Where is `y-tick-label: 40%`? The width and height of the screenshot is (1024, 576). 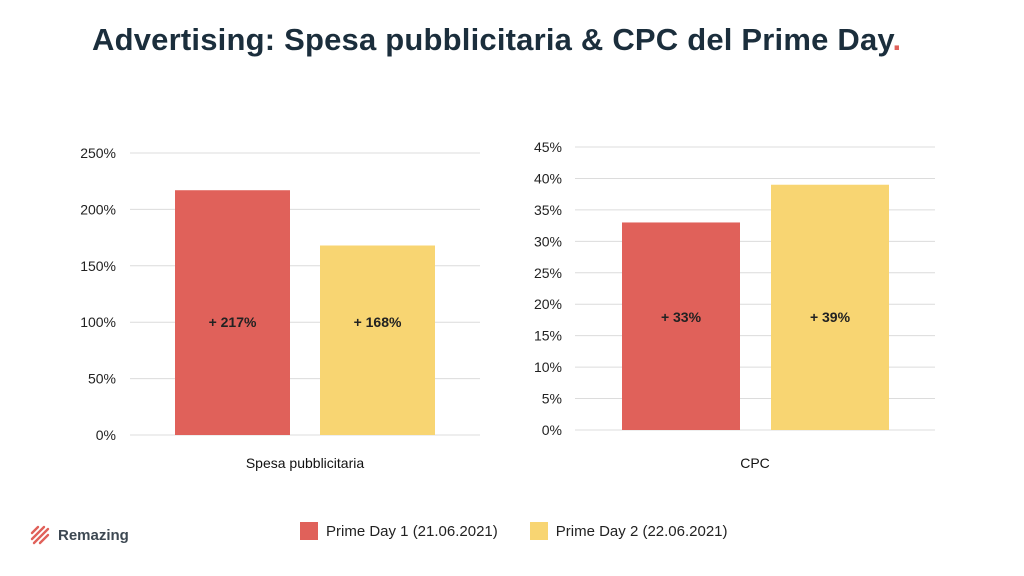
y-tick-label: 40% is located at coordinates (548, 178).